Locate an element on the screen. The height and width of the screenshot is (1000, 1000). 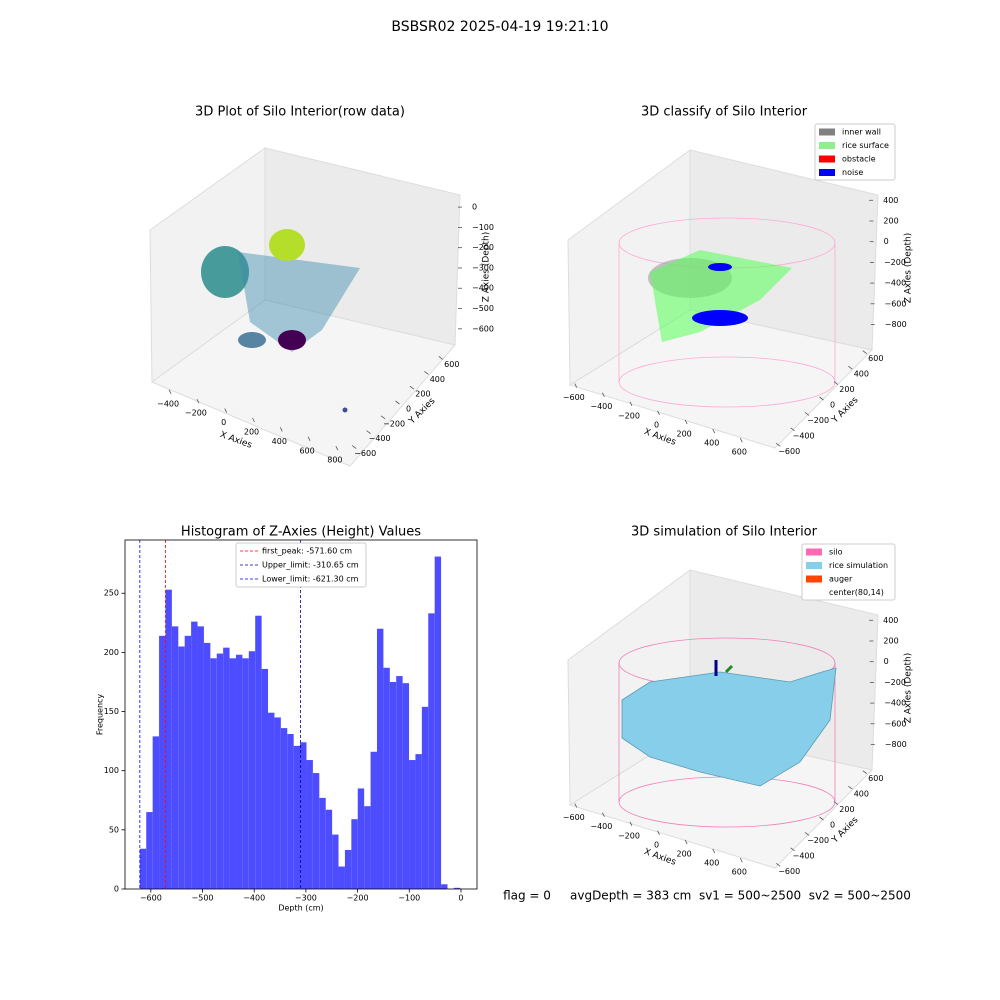
y-tick-label: 100 is located at coordinates (111, 770).